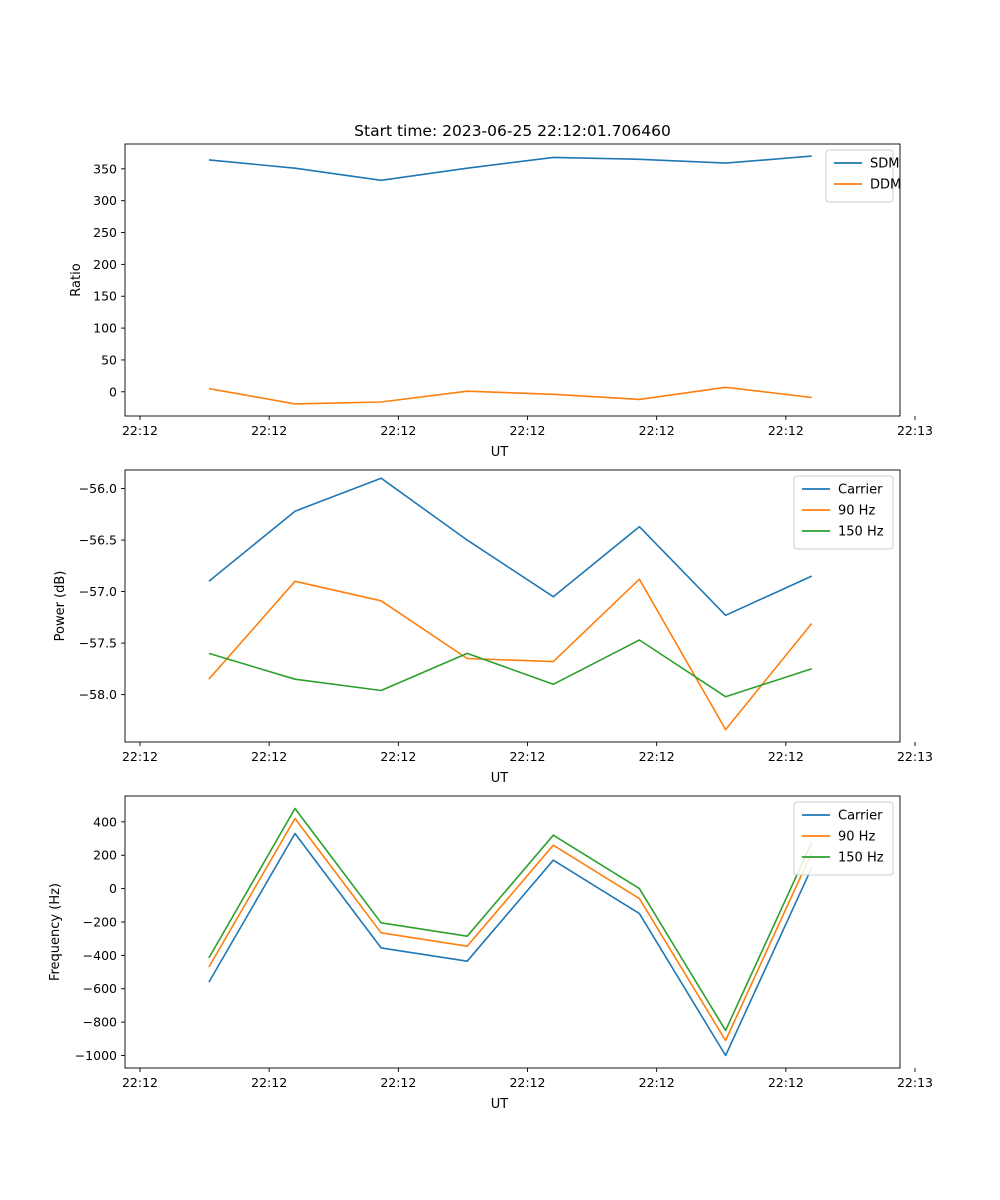  Describe the element at coordinates (884, 164) in the screenshot. I see `legend-label: SDM` at that location.